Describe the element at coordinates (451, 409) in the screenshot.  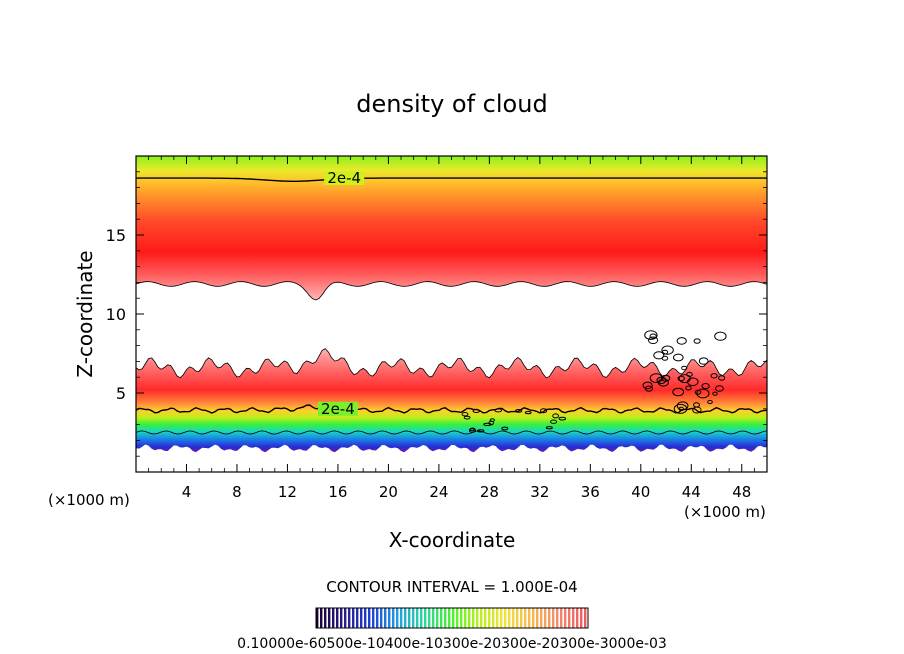
I see `contour-line-2e-4-lower` at that location.